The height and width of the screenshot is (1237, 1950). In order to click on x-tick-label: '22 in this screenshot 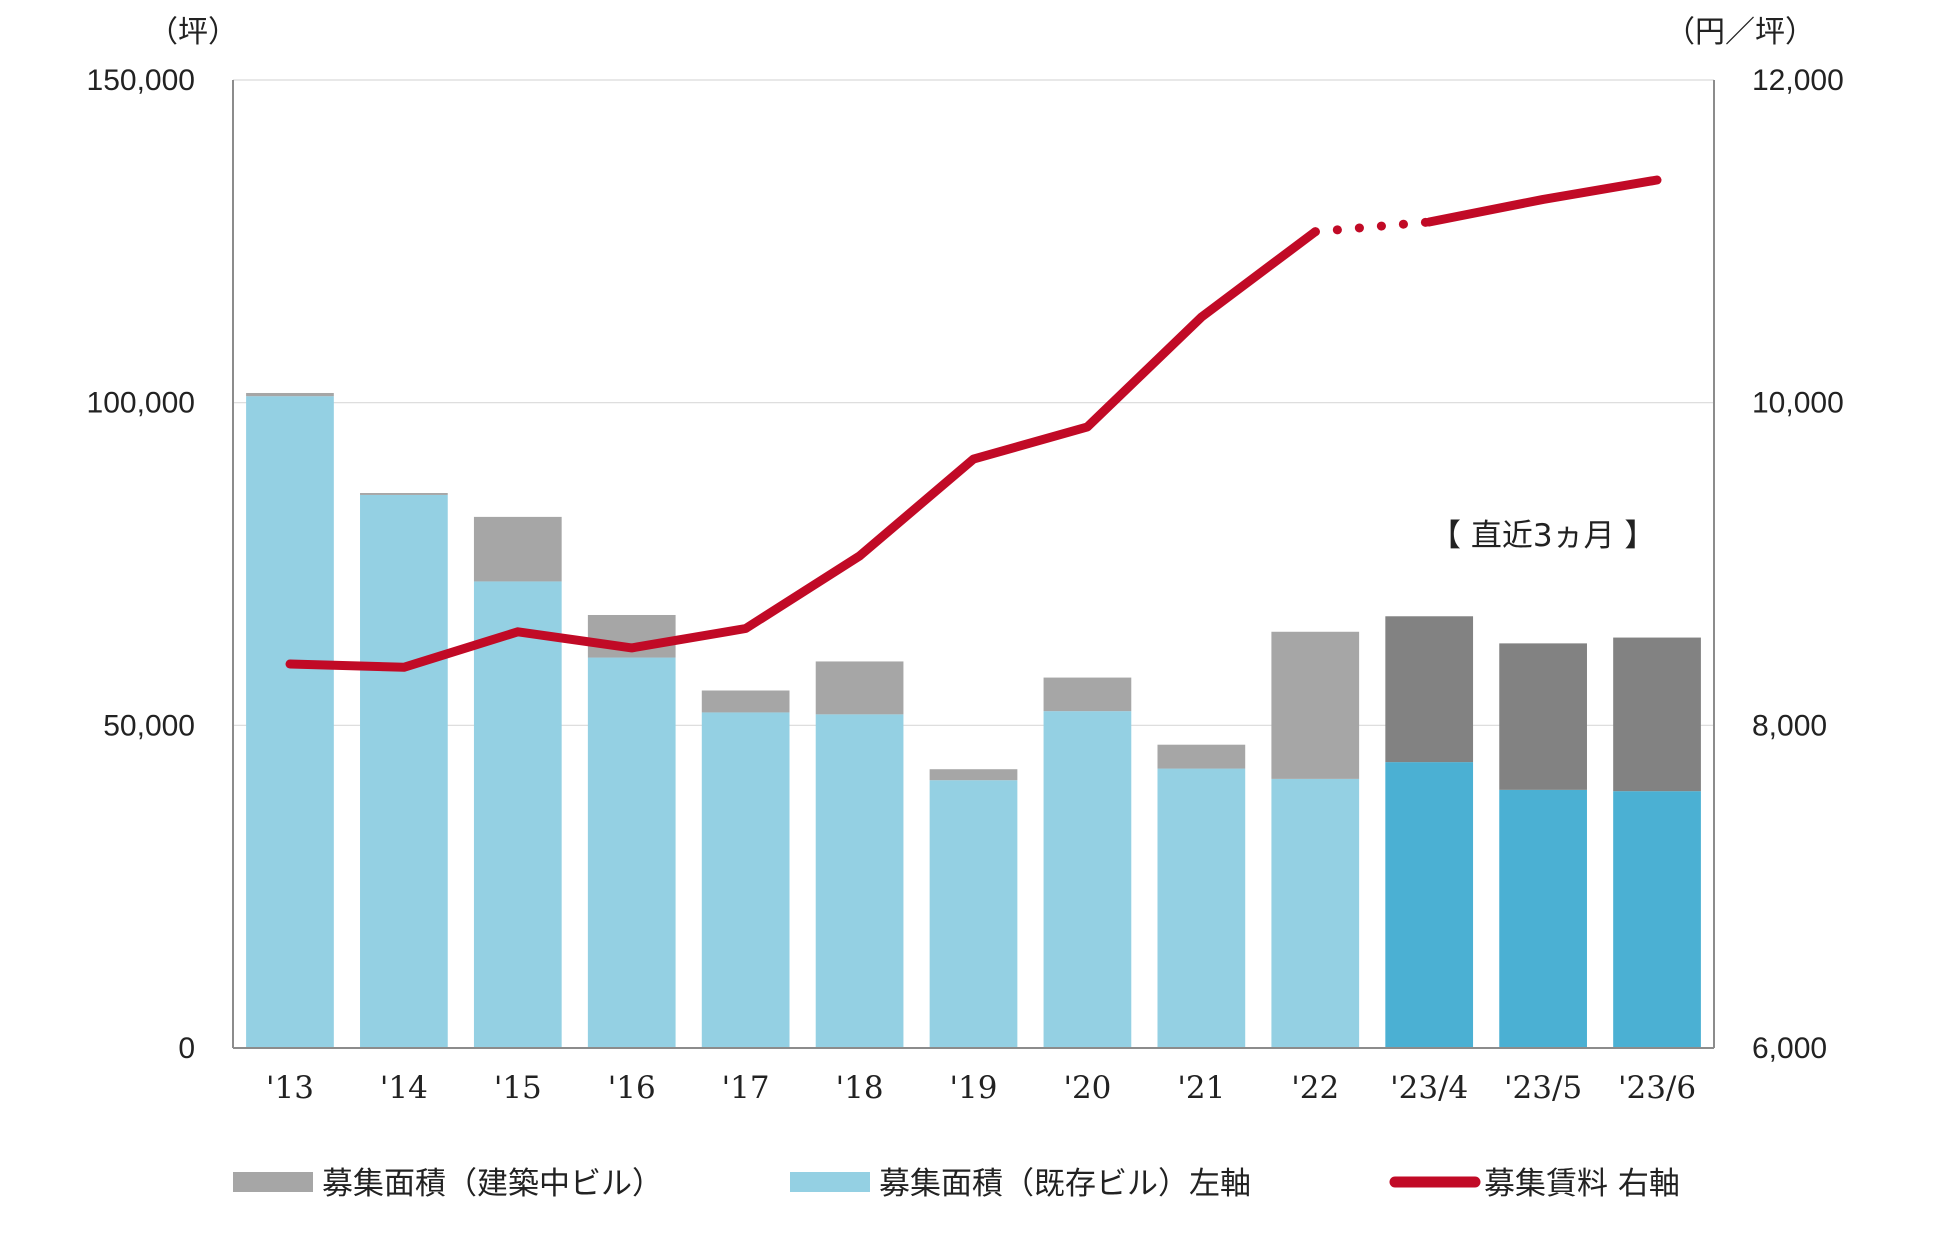, I will do `click(1315, 1088)`.